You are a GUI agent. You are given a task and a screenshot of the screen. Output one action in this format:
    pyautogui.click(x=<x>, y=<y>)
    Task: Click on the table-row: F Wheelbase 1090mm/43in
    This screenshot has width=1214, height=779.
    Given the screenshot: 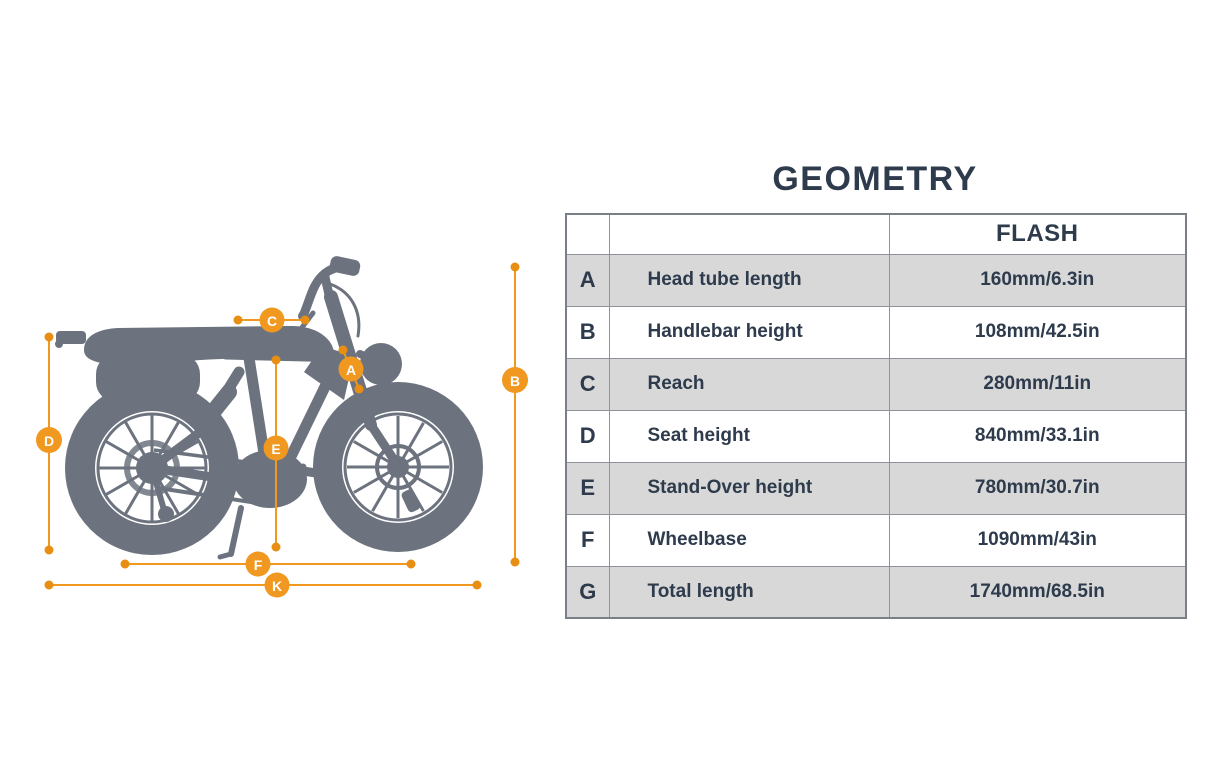 What is the action you would take?
    pyautogui.click(x=876, y=540)
    